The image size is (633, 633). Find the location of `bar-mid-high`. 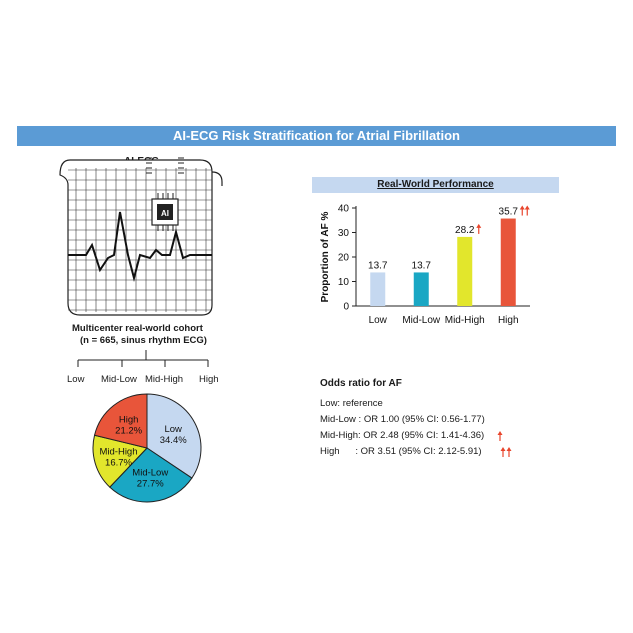

bar-mid-high is located at coordinates (465, 271).